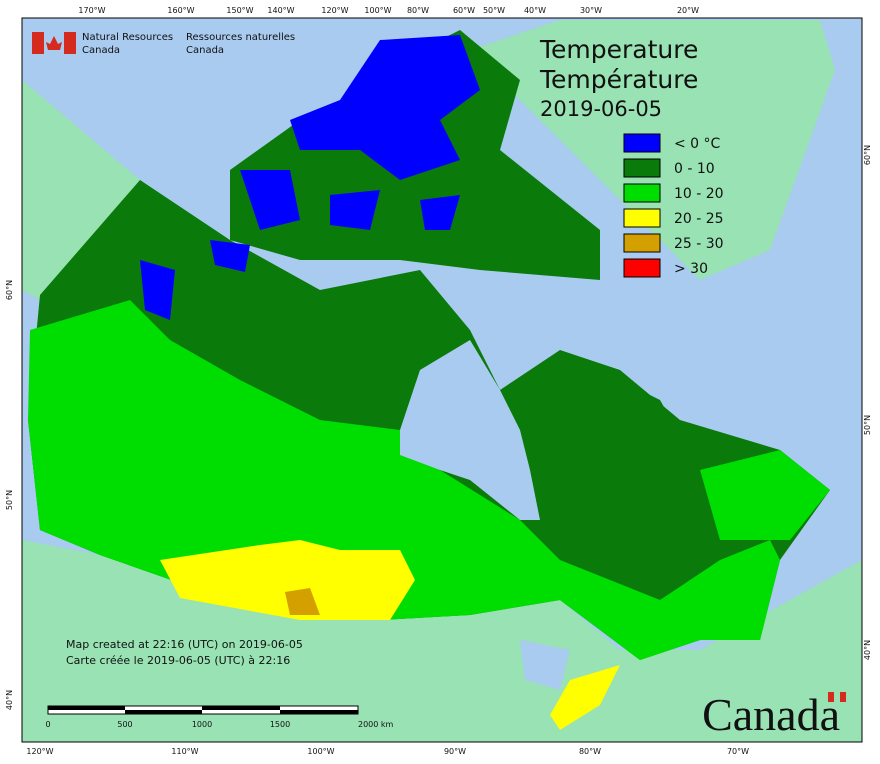 This screenshot has width=880, height=764. I want to click on scale-label: 1500, so click(280, 724).